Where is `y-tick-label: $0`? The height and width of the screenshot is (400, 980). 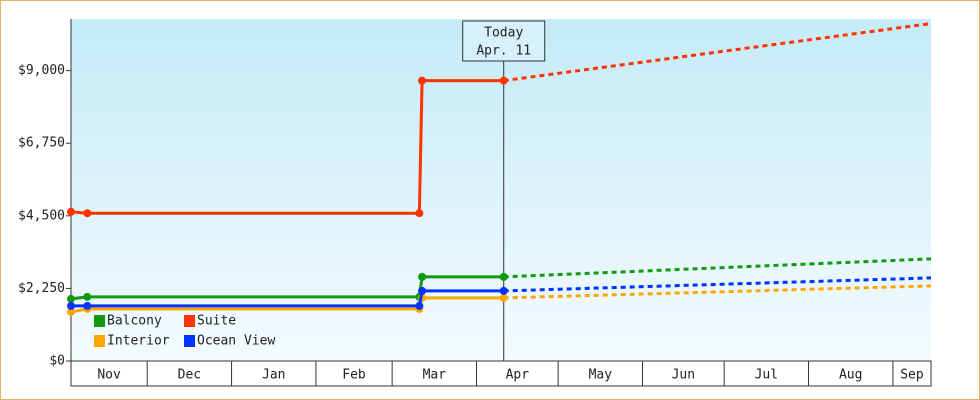 y-tick-label: $0 is located at coordinates (57, 361).